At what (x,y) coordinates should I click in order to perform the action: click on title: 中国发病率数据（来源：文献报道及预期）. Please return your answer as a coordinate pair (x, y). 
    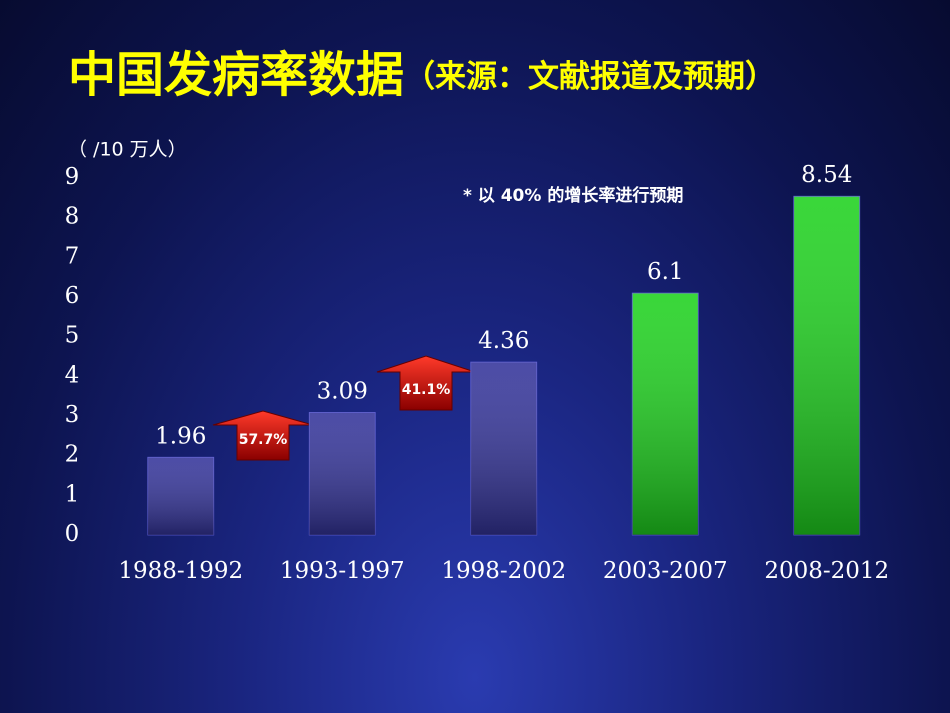
    Looking at the image, I should click on (422, 75).